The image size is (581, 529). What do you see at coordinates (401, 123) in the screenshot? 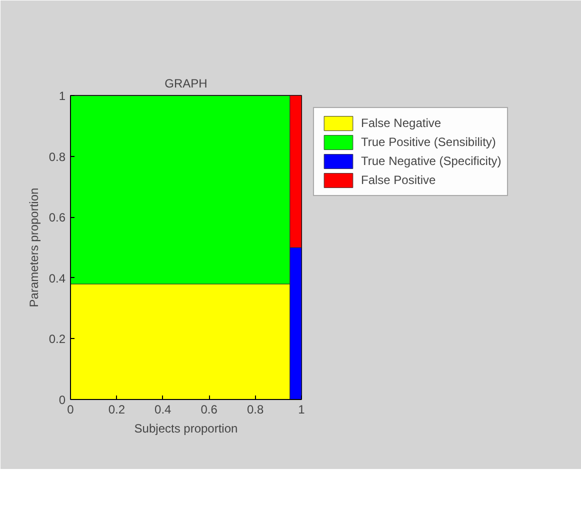
I see `legend-label: False Negative` at bounding box center [401, 123].